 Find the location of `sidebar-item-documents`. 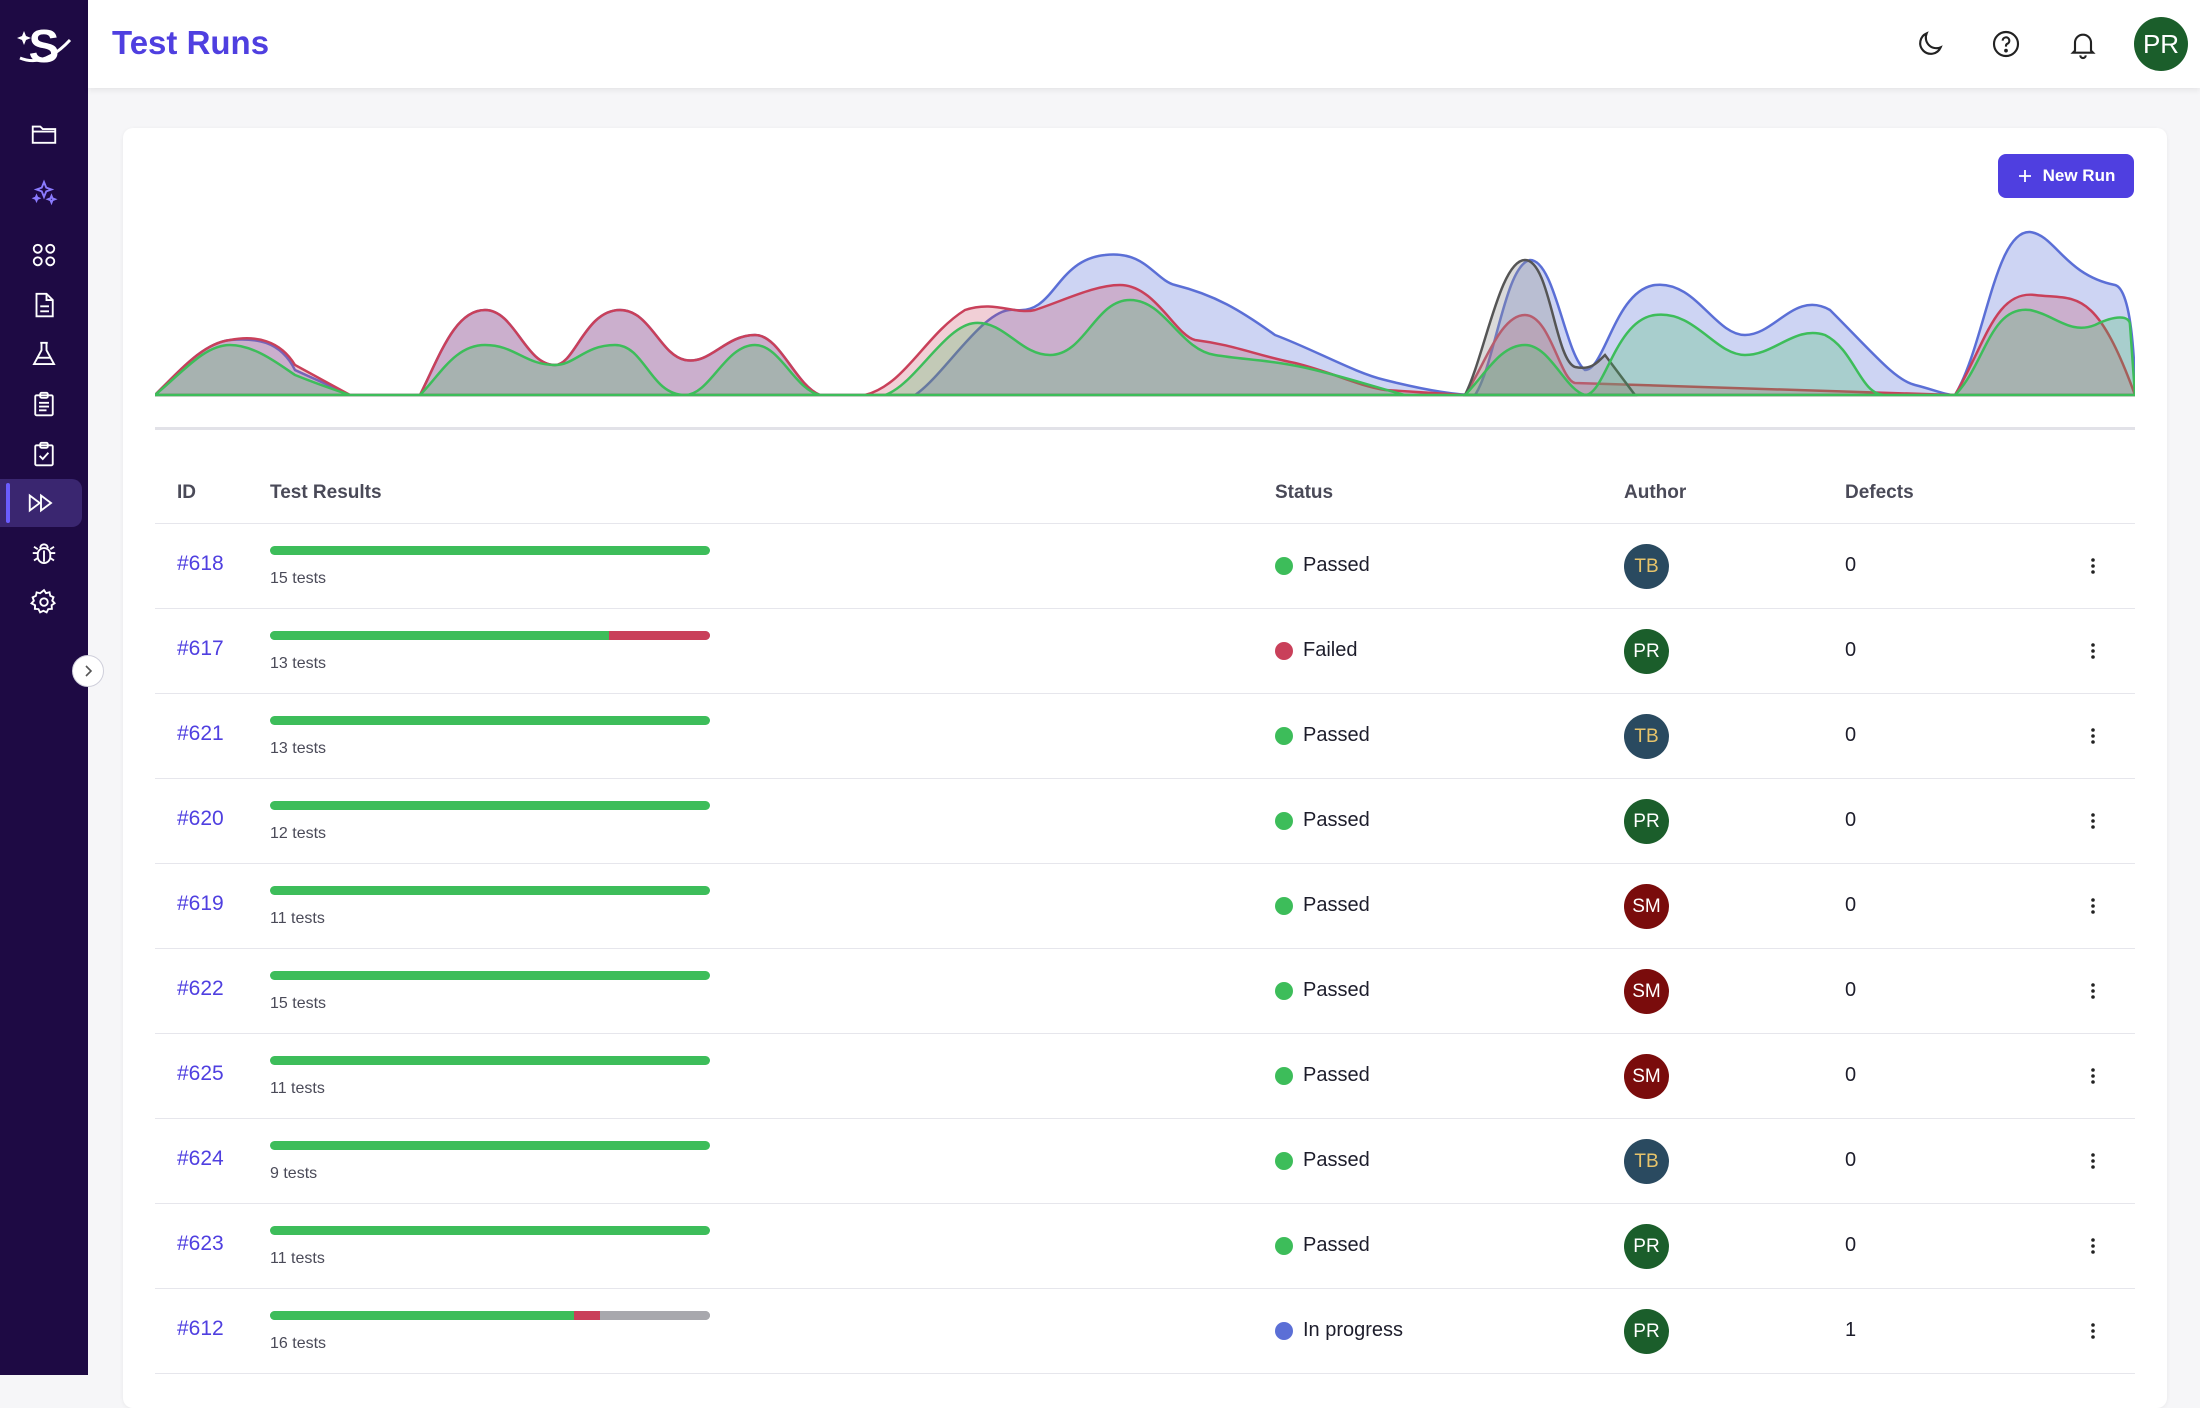

sidebar-item-documents is located at coordinates (44, 305).